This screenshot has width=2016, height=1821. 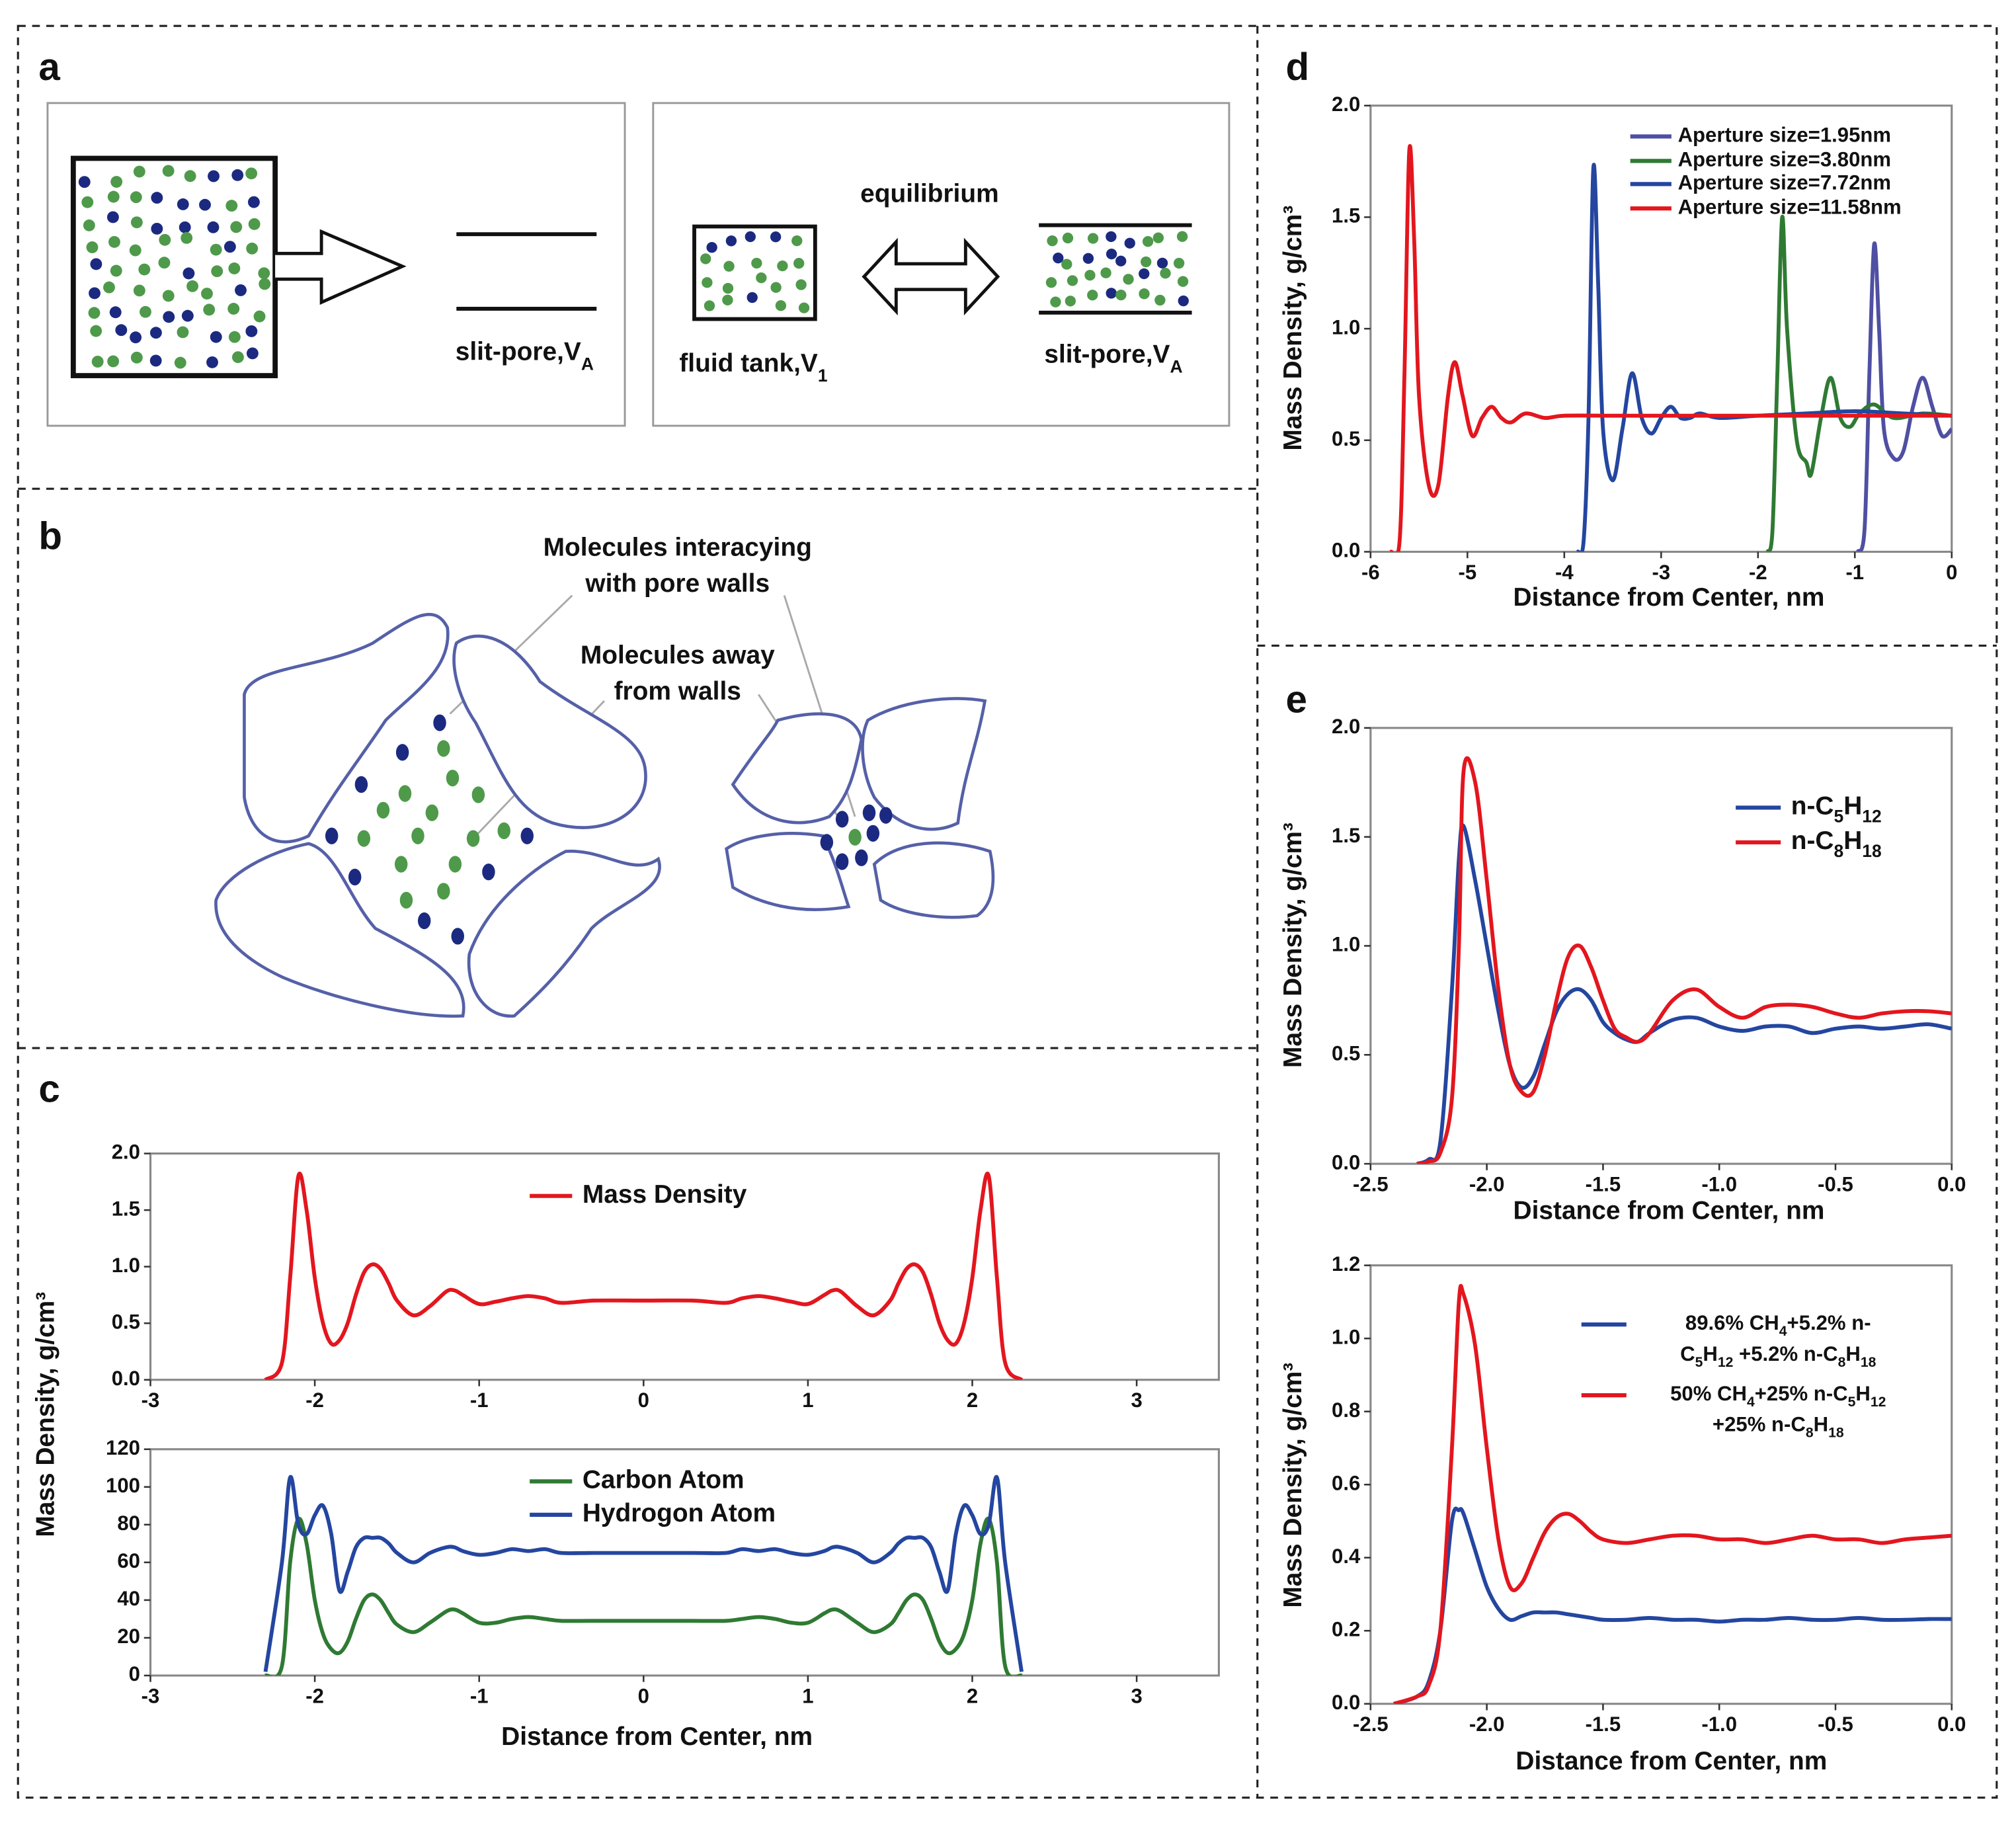 What do you see at coordinates (126, 1208) in the screenshot?
I see `y-tick-label: 1.5` at bounding box center [126, 1208].